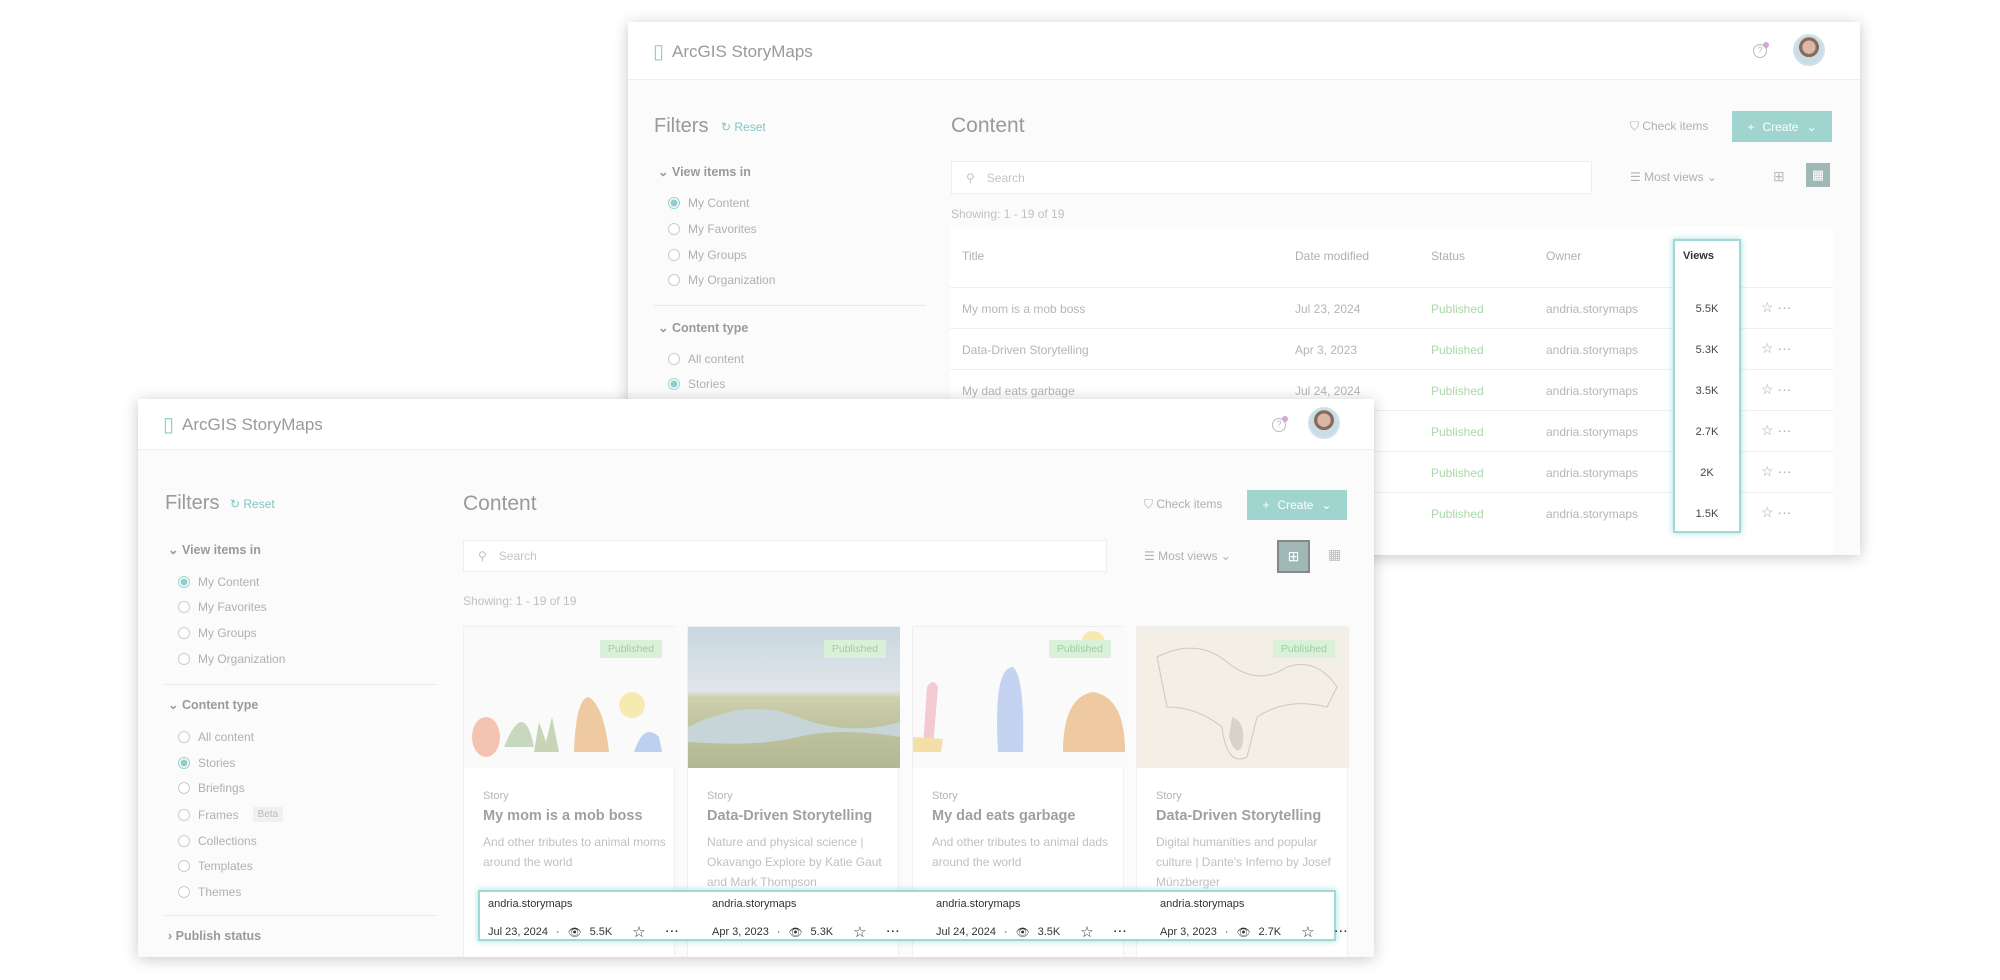 Image resolution: width=2000 pixels, height=980 pixels. What do you see at coordinates (1698, 256) in the screenshot?
I see `col-views: Views` at bounding box center [1698, 256].